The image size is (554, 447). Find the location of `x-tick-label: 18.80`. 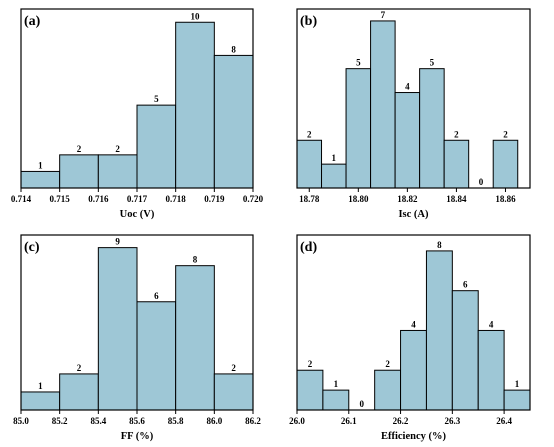

x-tick-label: 18.80 is located at coordinates (358, 199).